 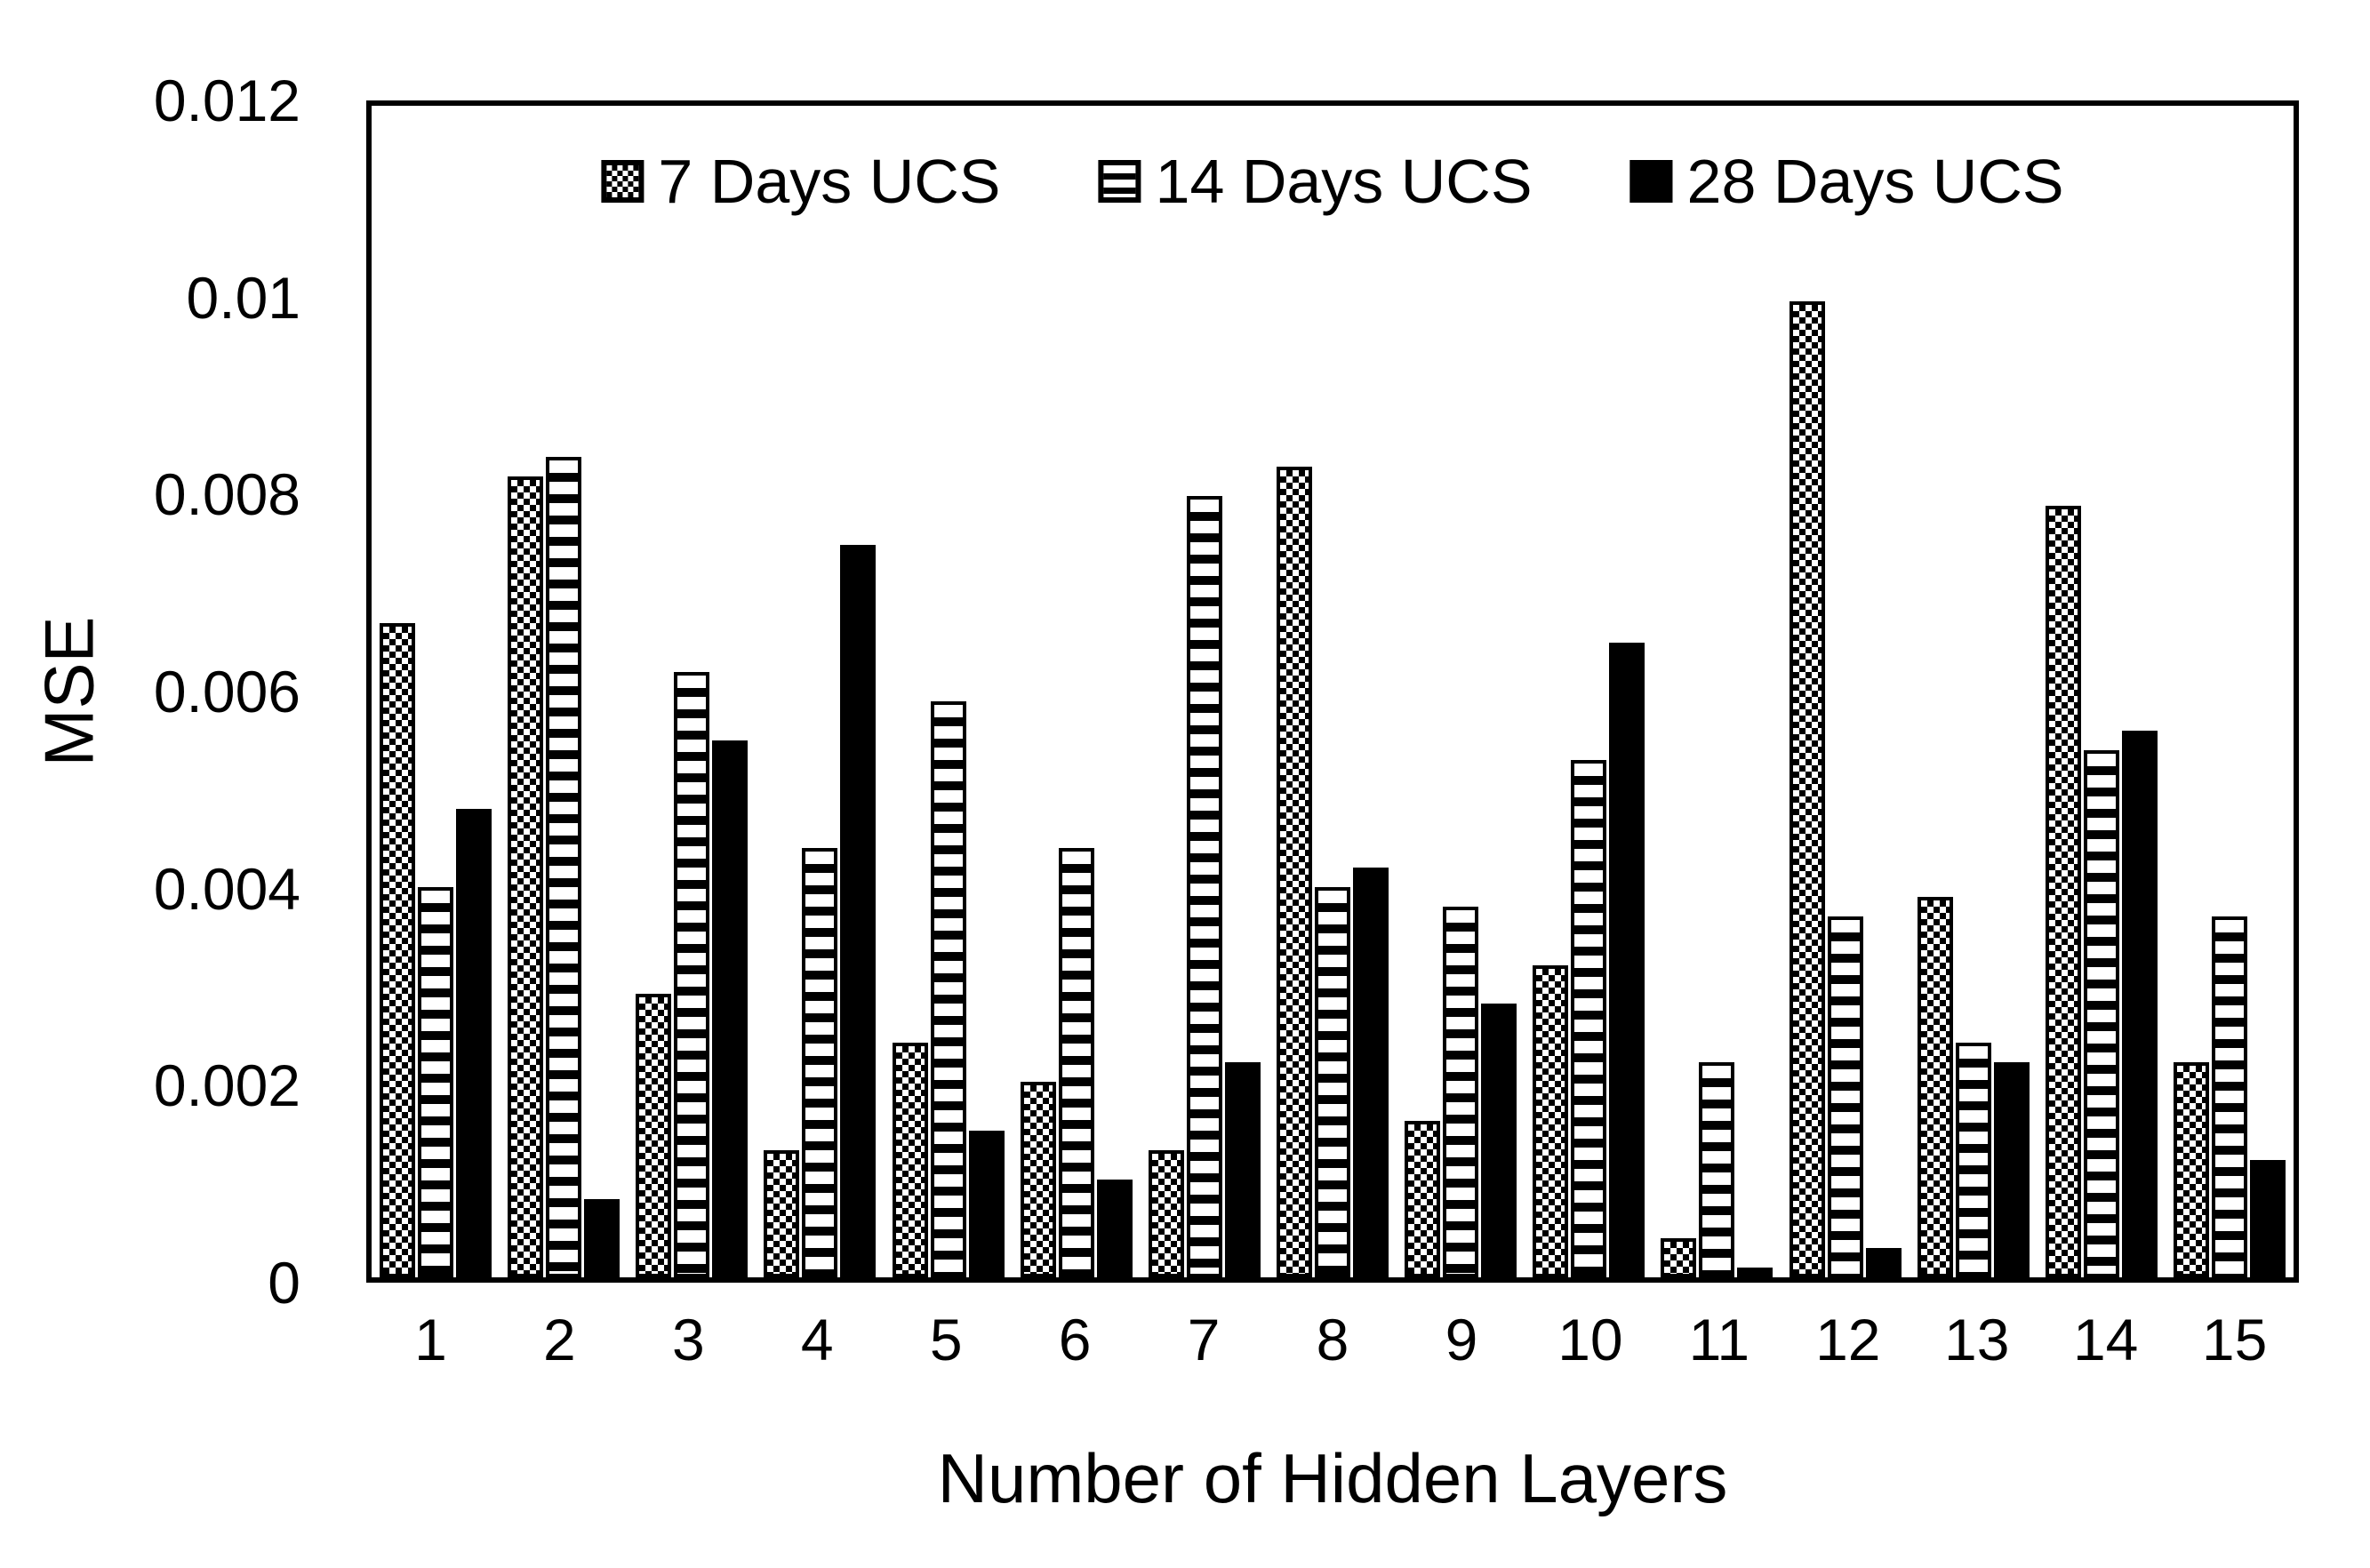 I want to click on y-tick-label-0.004: 0.004, so click(x=227, y=888).